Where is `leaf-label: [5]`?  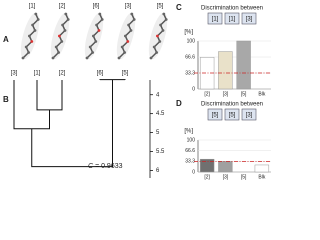 leaf-label: [5] is located at coordinates (125, 74).